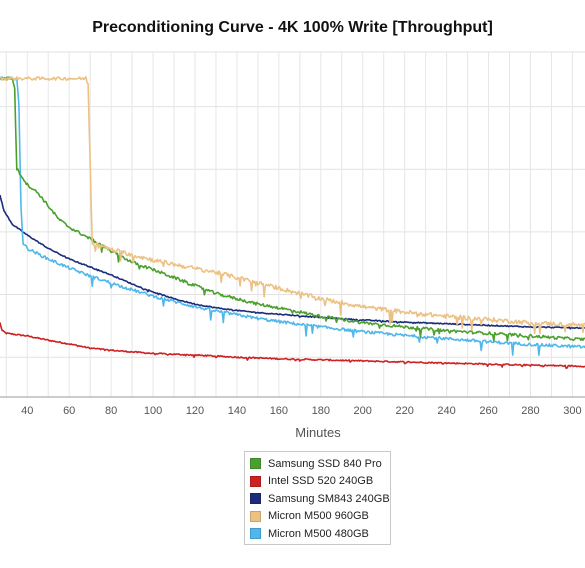 The width and height of the screenshot is (585, 568). Describe the element at coordinates (404, 411) in the screenshot. I see `x-tick-label: 220` at that location.